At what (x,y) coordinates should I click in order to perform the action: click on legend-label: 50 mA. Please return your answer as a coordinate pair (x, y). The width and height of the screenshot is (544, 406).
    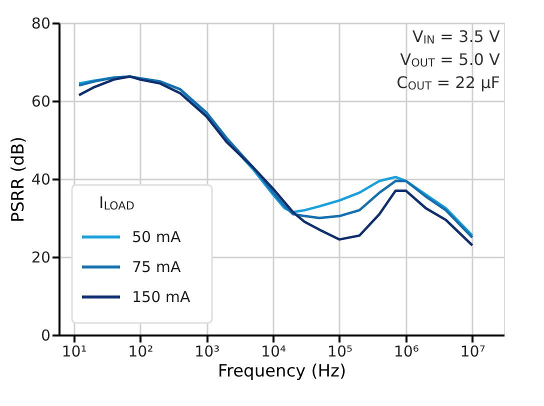
    Looking at the image, I should click on (157, 237).